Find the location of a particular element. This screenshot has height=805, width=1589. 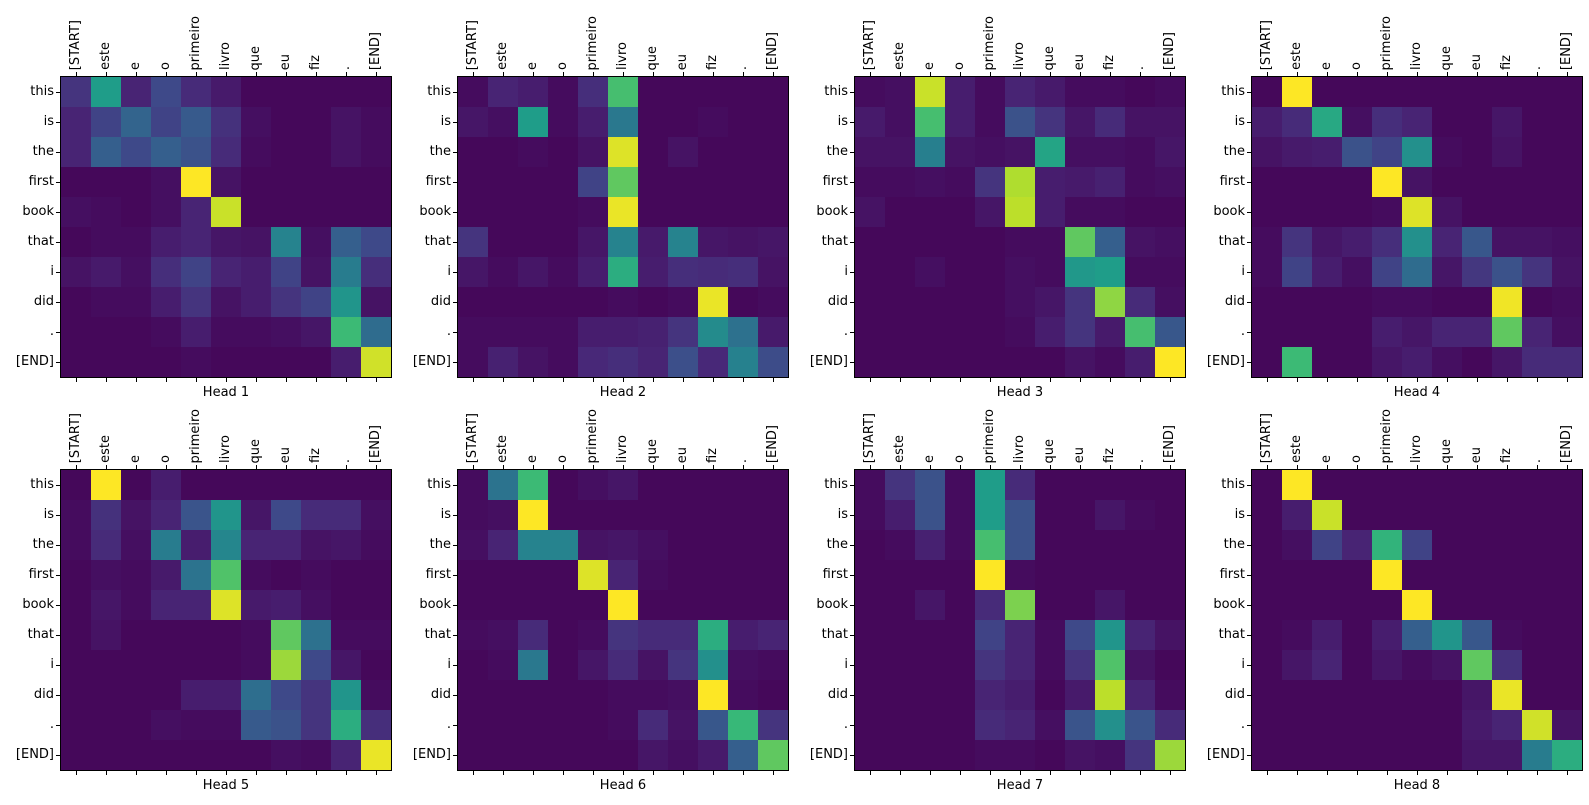

subplot-title: Head 3 is located at coordinates (1020, 392).